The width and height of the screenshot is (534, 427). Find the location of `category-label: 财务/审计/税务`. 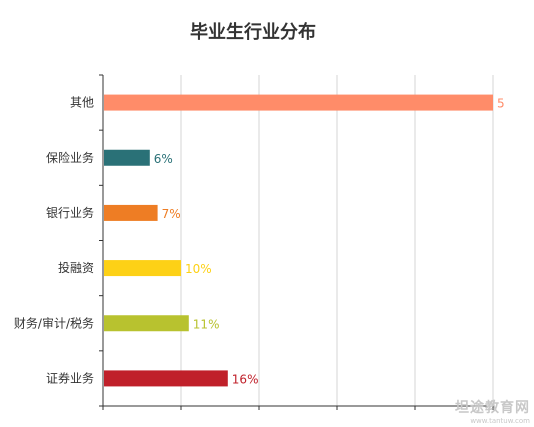

category-label: 财务/审计/税务 is located at coordinates (54, 322).